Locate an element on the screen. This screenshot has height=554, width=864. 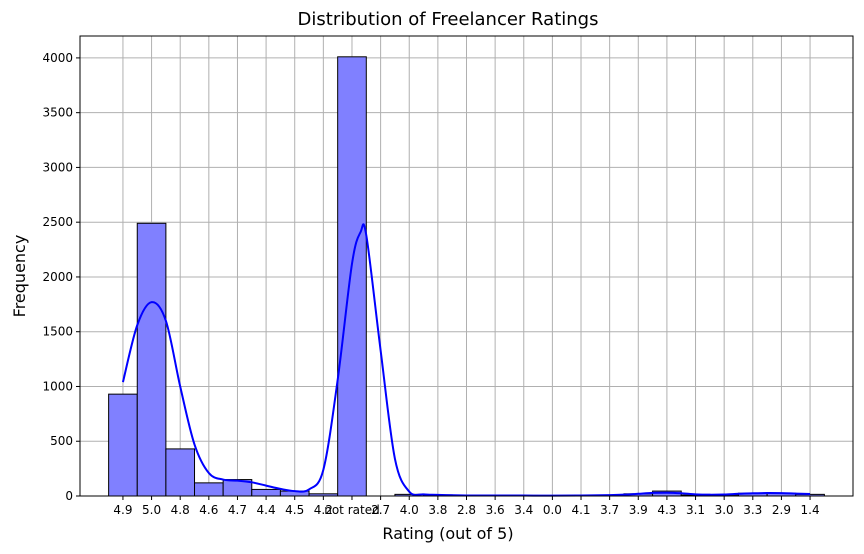
y-tick-label: 1000 is located at coordinates (57, 386).